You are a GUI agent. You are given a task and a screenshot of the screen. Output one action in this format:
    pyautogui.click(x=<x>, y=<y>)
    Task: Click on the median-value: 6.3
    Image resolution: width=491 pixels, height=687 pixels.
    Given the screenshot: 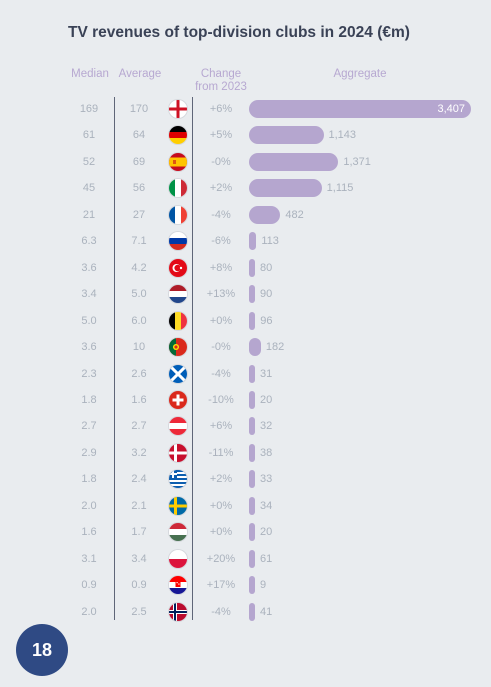 What is the action you would take?
    pyautogui.click(x=89, y=241)
    